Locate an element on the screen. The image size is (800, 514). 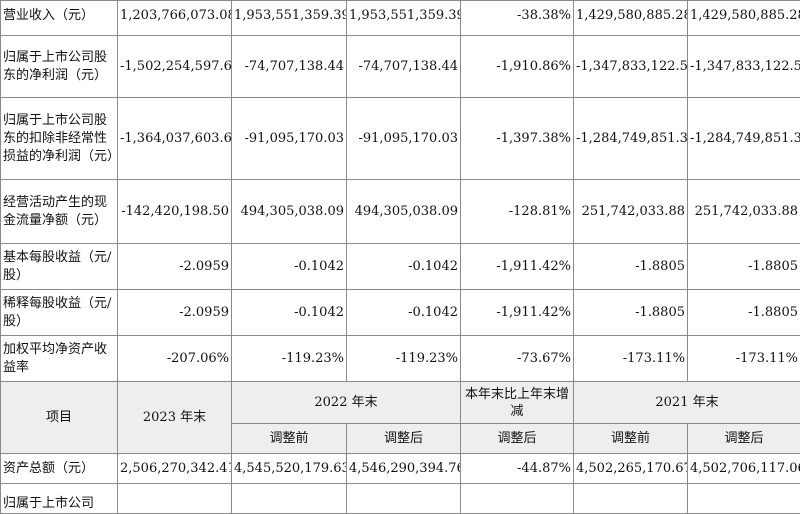
subheader-2022-after: 调整后 is located at coordinates (404, 439).